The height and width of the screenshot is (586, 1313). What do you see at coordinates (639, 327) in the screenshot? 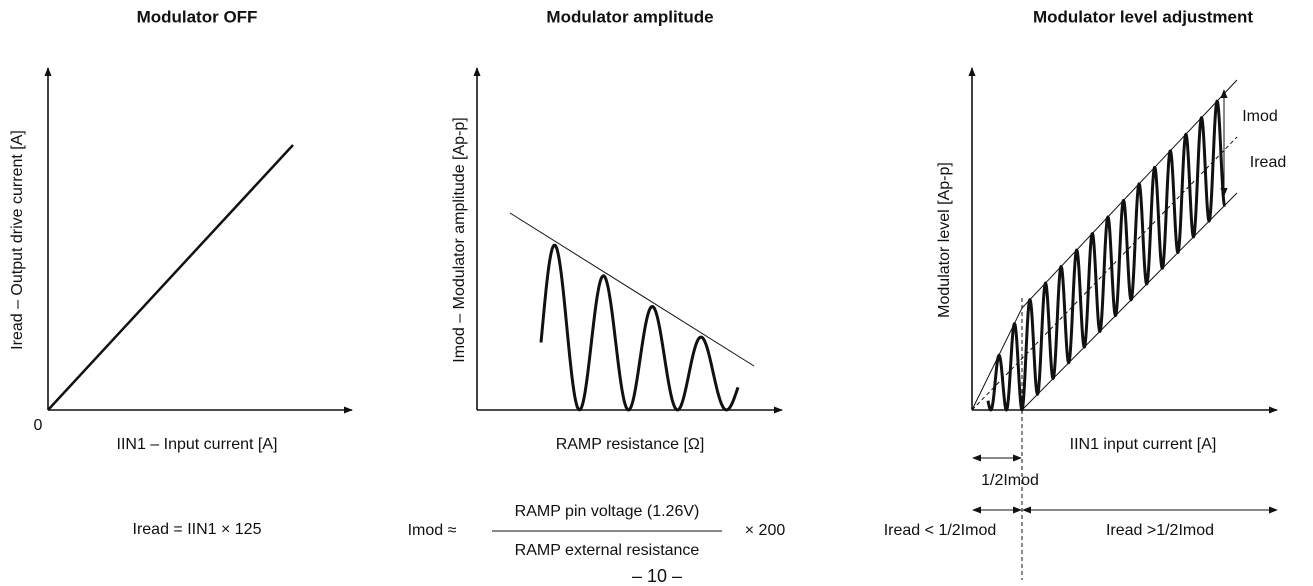
I see `amplitude-wave` at bounding box center [639, 327].